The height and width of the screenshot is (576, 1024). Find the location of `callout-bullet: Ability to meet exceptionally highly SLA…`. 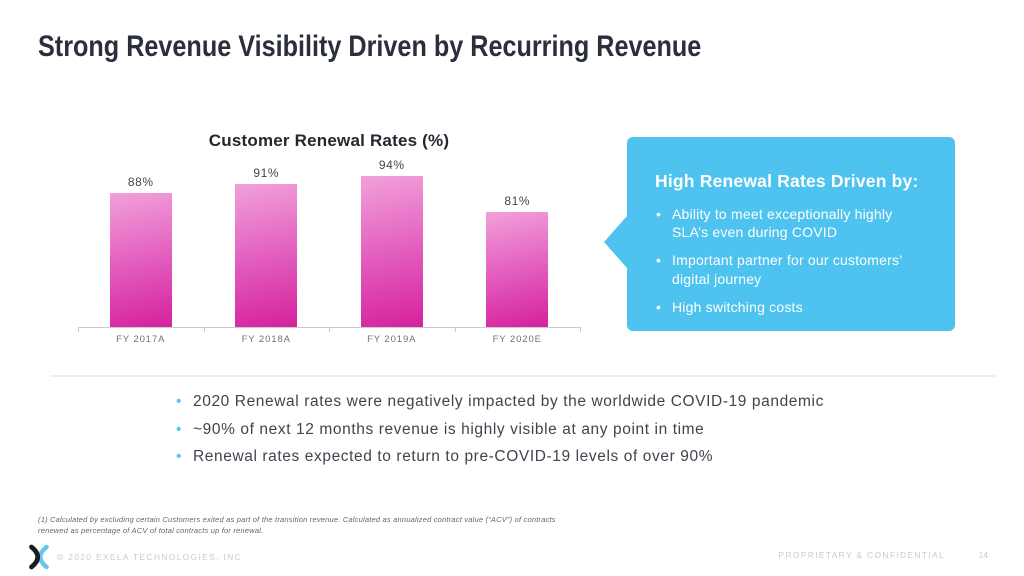

callout-bullet: Ability to meet exceptionally highly SLA… is located at coordinates (793, 223).